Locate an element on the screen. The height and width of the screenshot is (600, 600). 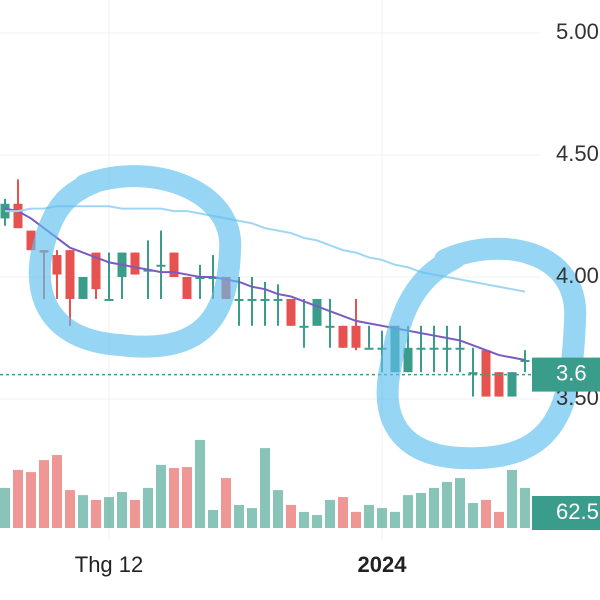
last-volume-label: 62.5 is located at coordinates (577, 511).